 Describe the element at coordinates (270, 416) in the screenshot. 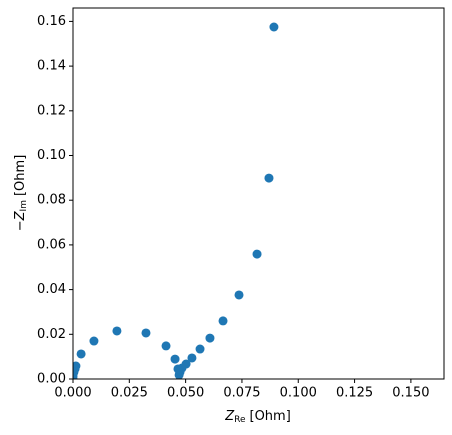

I see `x-label-unit: [Ohm]` at that location.